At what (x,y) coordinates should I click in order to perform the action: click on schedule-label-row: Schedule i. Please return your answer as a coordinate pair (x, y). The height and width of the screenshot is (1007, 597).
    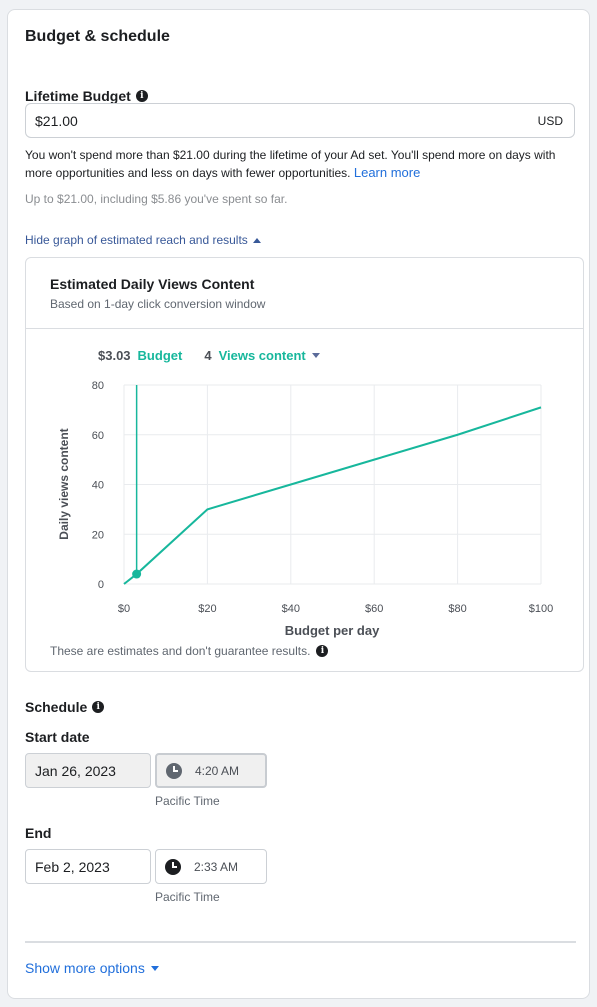
    Looking at the image, I should click on (65, 707).